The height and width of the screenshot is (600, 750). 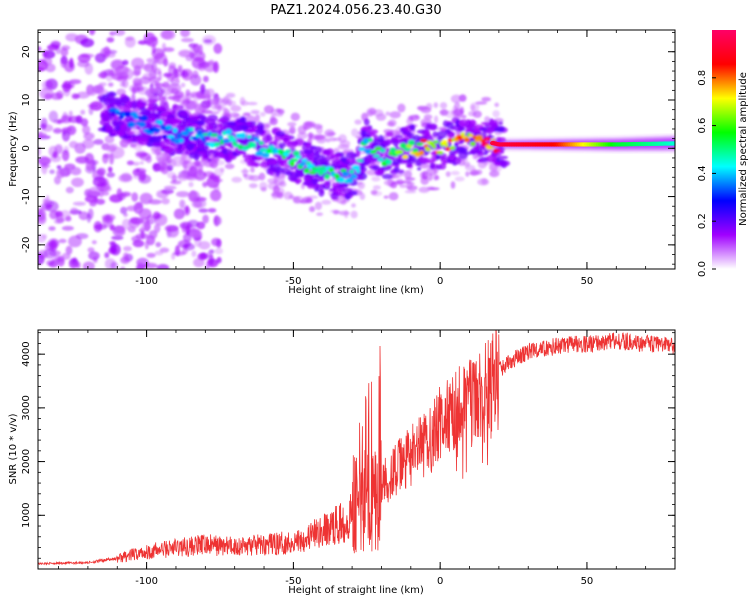 What do you see at coordinates (293, 581) in the screenshot?
I see `x-tick-label: -50` at bounding box center [293, 581].